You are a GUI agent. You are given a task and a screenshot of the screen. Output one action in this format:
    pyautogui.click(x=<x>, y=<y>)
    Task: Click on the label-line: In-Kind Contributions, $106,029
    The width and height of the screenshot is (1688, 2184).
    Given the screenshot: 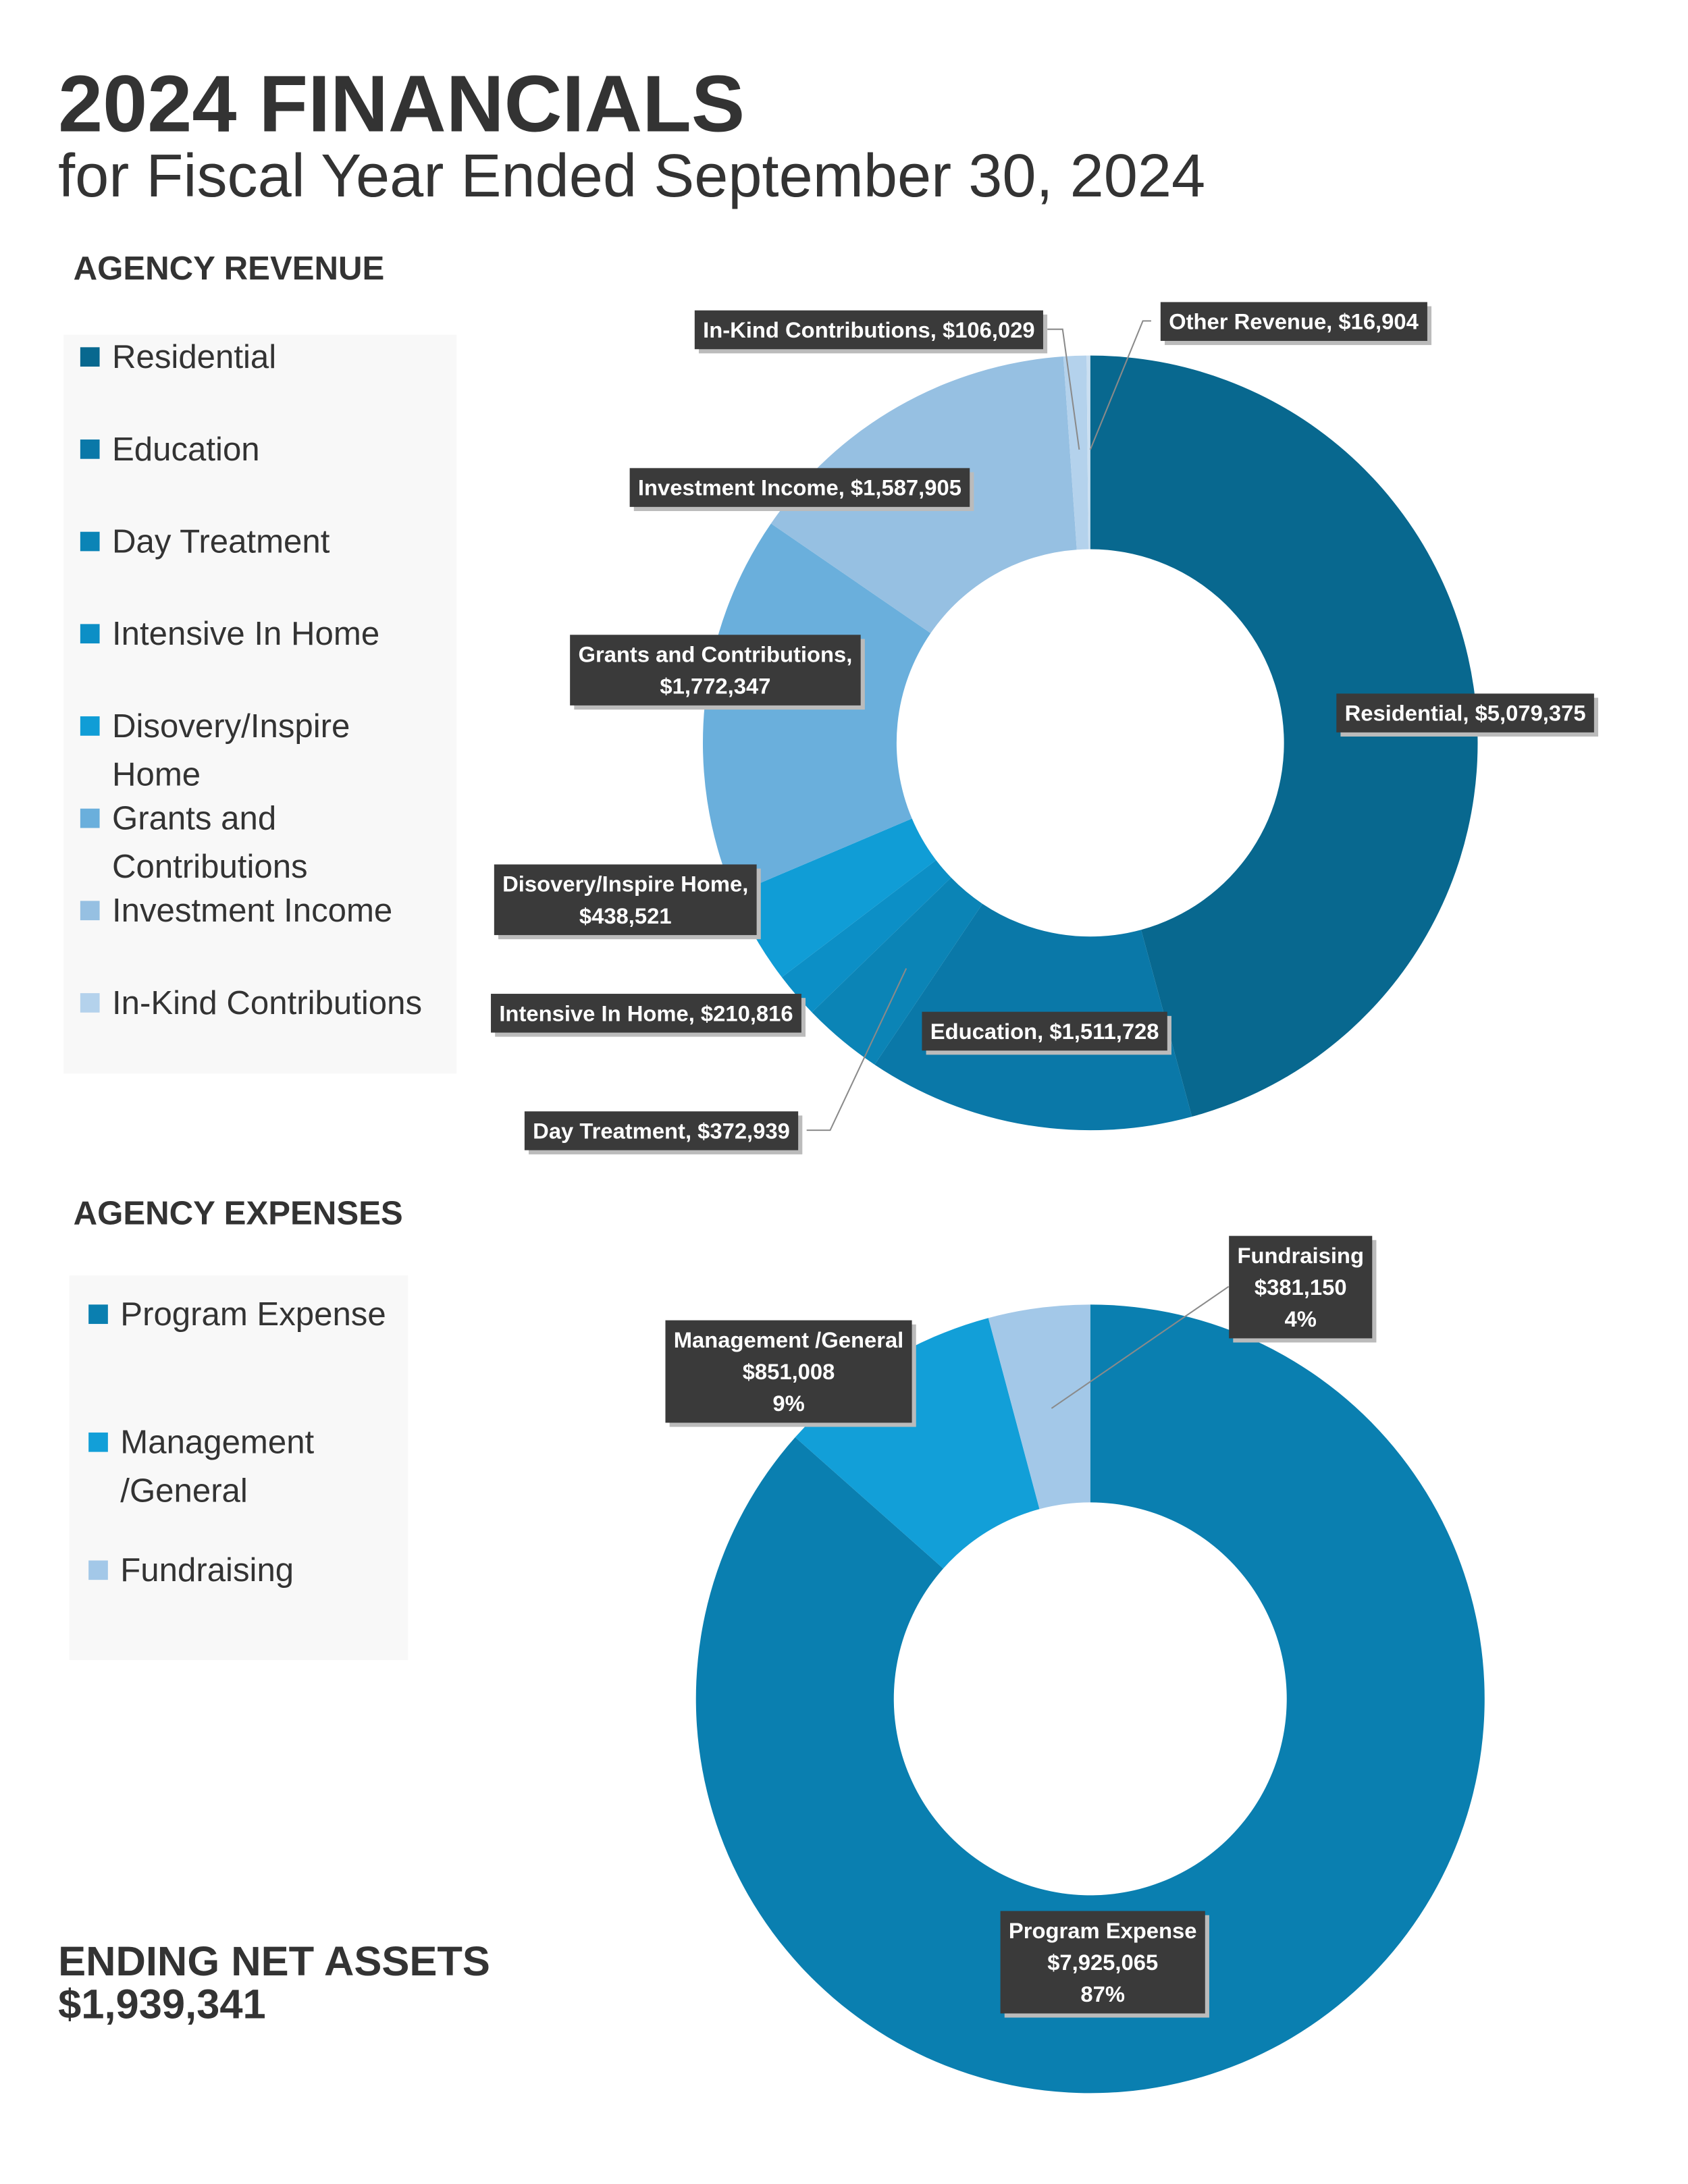 What is the action you would take?
    pyautogui.click(x=869, y=329)
    